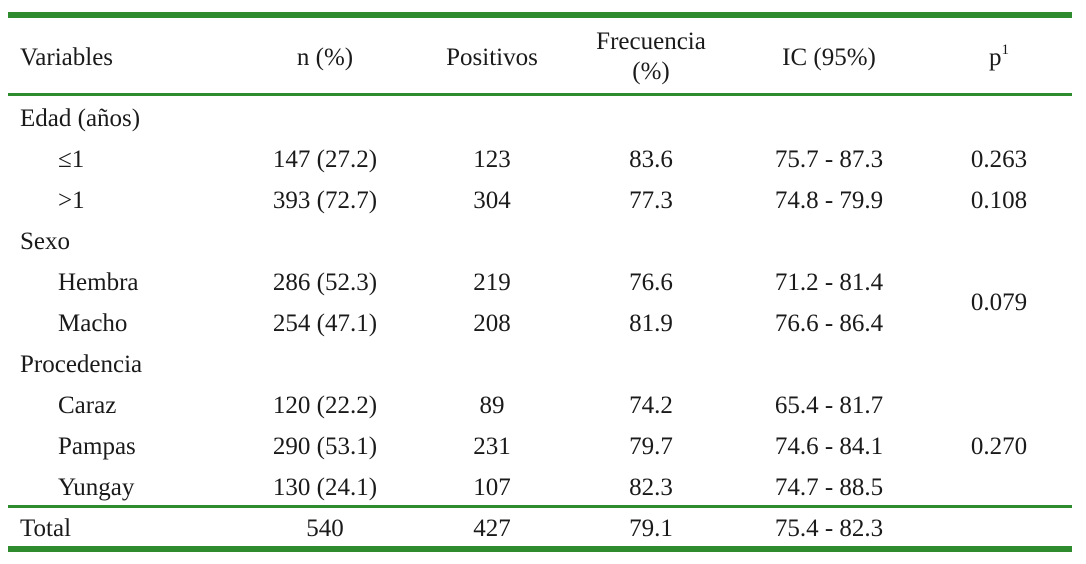 This screenshot has height=564, width=1086. Describe the element at coordinates (829, 405) in the screenshot. I see `row-ic: 65.4 - 81.7` at that location.